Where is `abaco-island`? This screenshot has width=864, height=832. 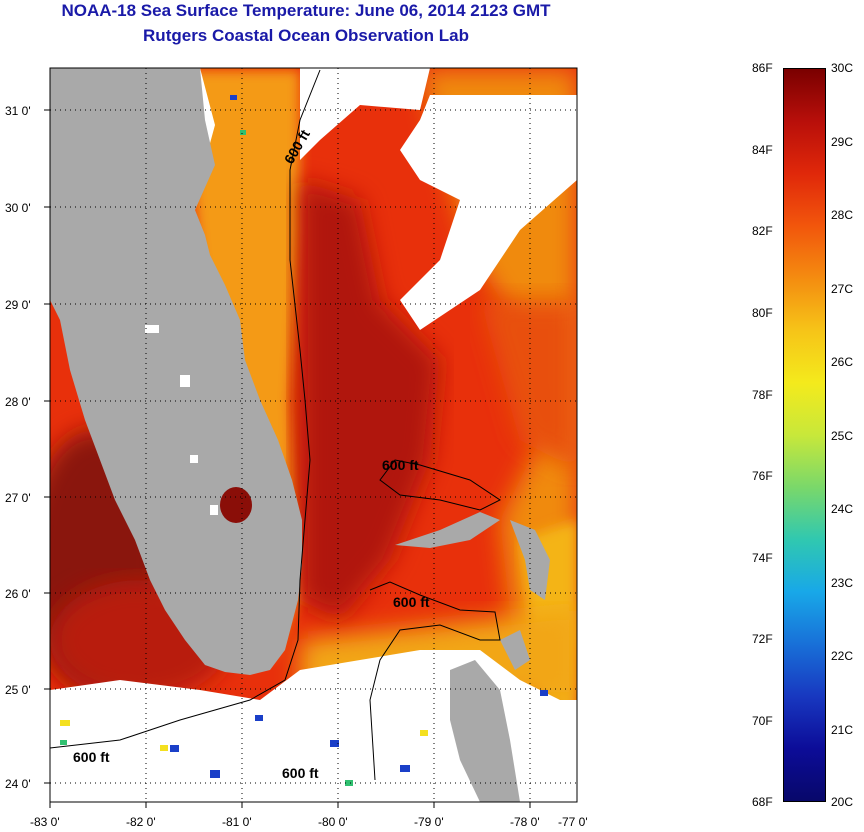
abaco-island is located at coordinates (530, 560).